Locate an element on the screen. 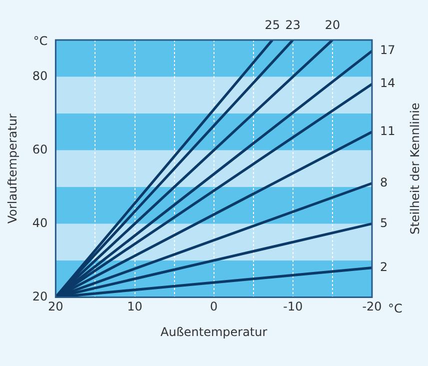  x-tick-label: 0 is located at coordinates (214, 307).